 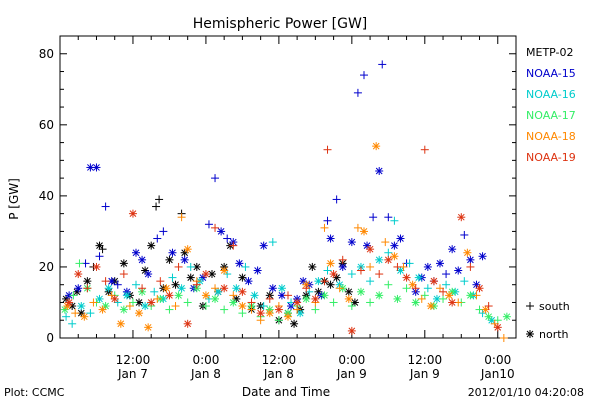 I want to click on x-tick-label-time: 0:00, so click(x=205, y=360).